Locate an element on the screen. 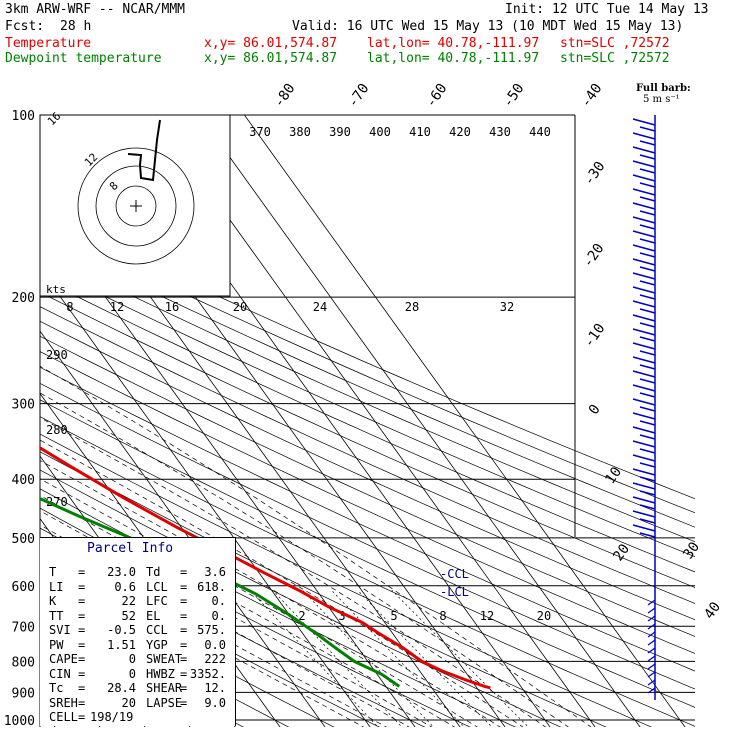 The width and height of the screenshot is (740, 740). parcel-row-8-col-1: = is located at coordinates (82, 688).